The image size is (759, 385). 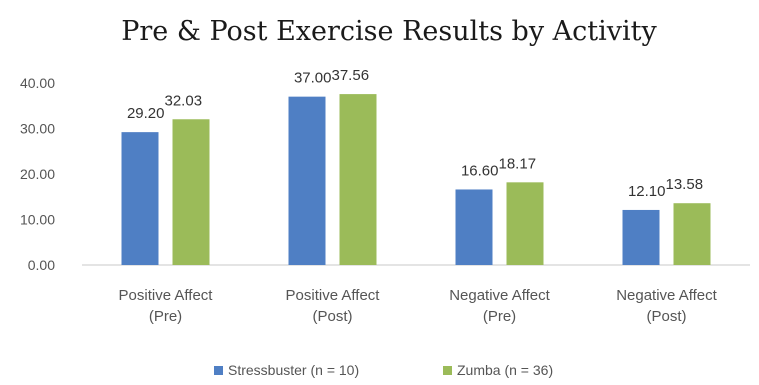 I want to click on y-tick-label: 20.00, so click(x=37, y=174).